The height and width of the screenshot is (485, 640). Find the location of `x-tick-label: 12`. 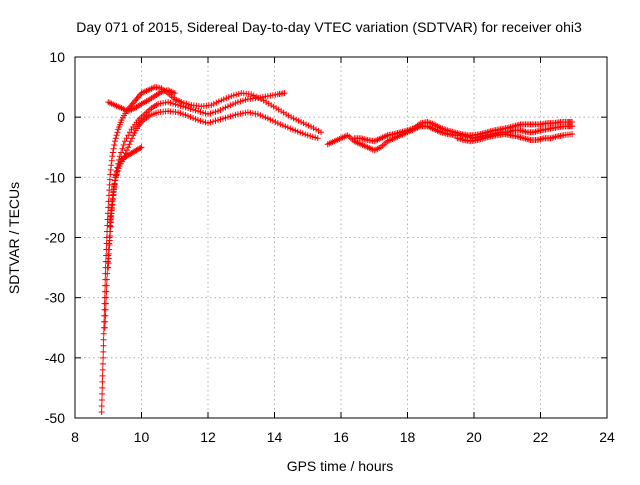

x-tick-label: 12 is located at coordinates (208, 437).